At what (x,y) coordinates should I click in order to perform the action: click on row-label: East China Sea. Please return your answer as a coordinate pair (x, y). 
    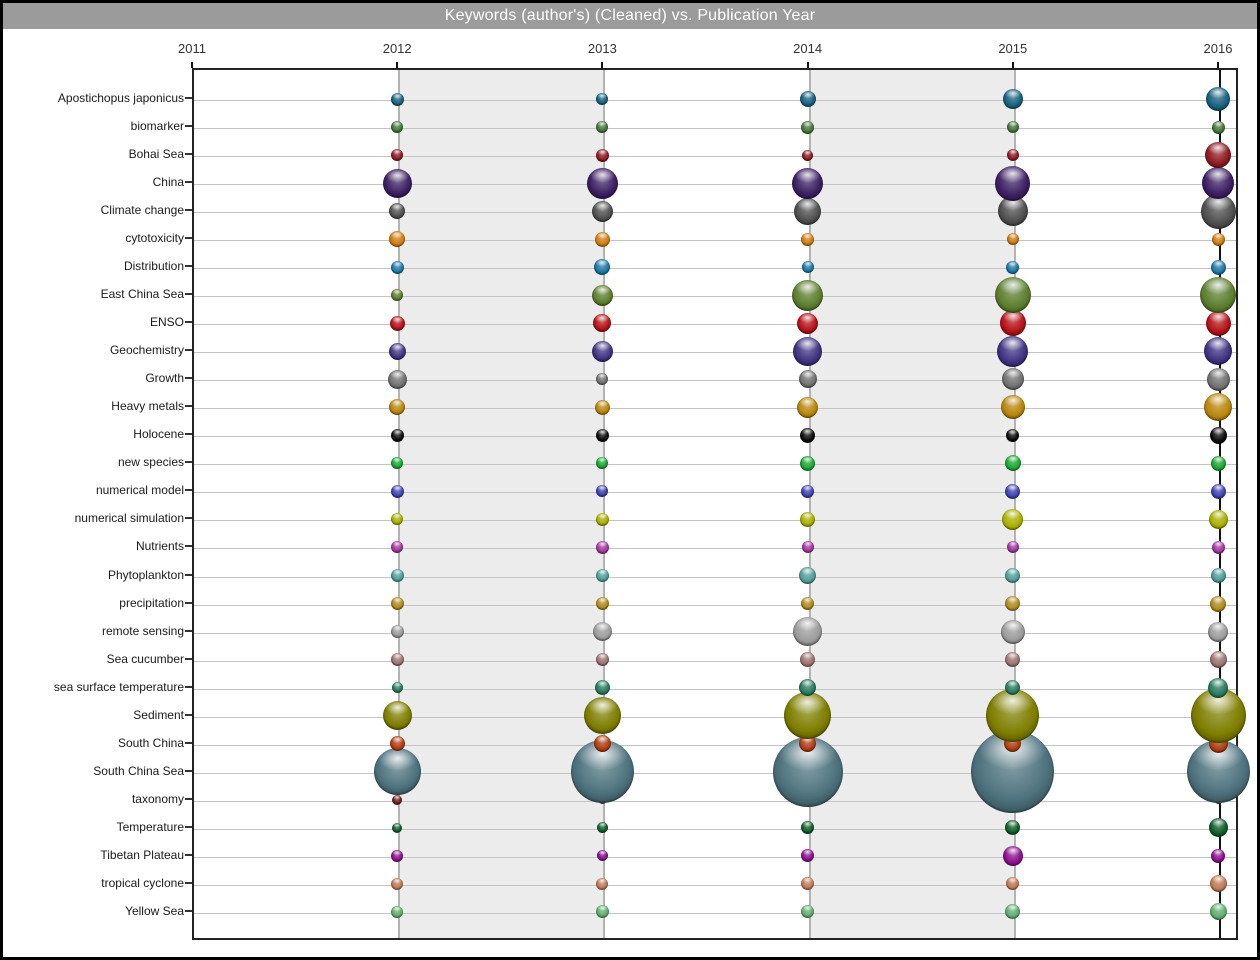
    Looking at the image, I should click on (142, 294).